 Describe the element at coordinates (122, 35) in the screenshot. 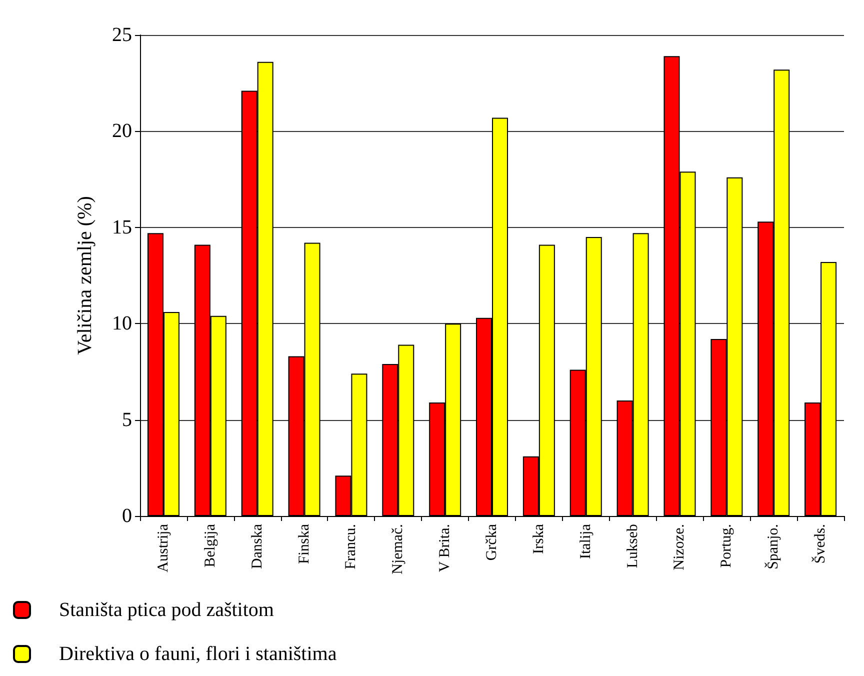

I see `y-tick-label: 25` at that location.